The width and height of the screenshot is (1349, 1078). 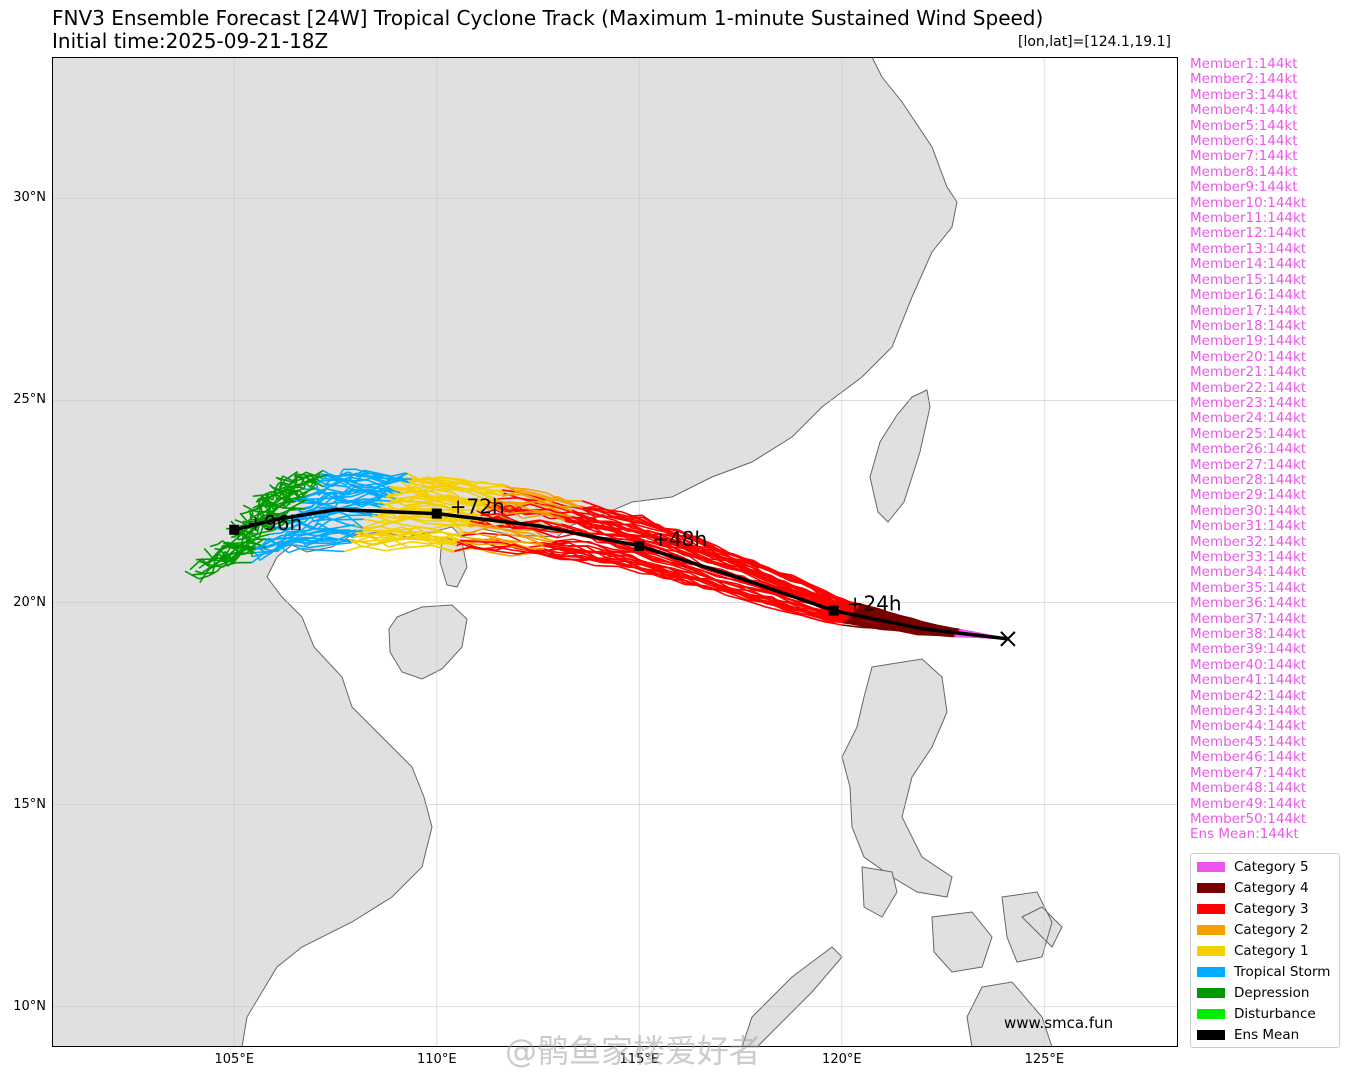 I want to click on member-intensity-item: Member40:144kt, so click(x=1248, y=664).